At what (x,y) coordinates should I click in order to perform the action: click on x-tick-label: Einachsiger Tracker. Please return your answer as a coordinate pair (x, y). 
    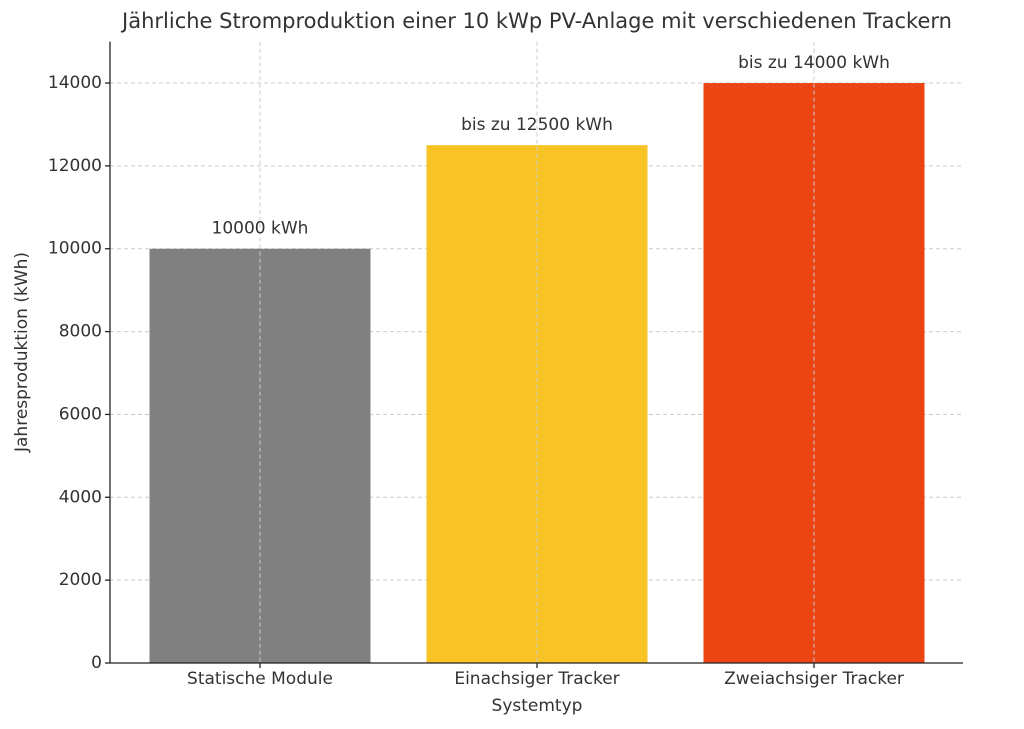
    Looking at the image, I should click on (536, 679).